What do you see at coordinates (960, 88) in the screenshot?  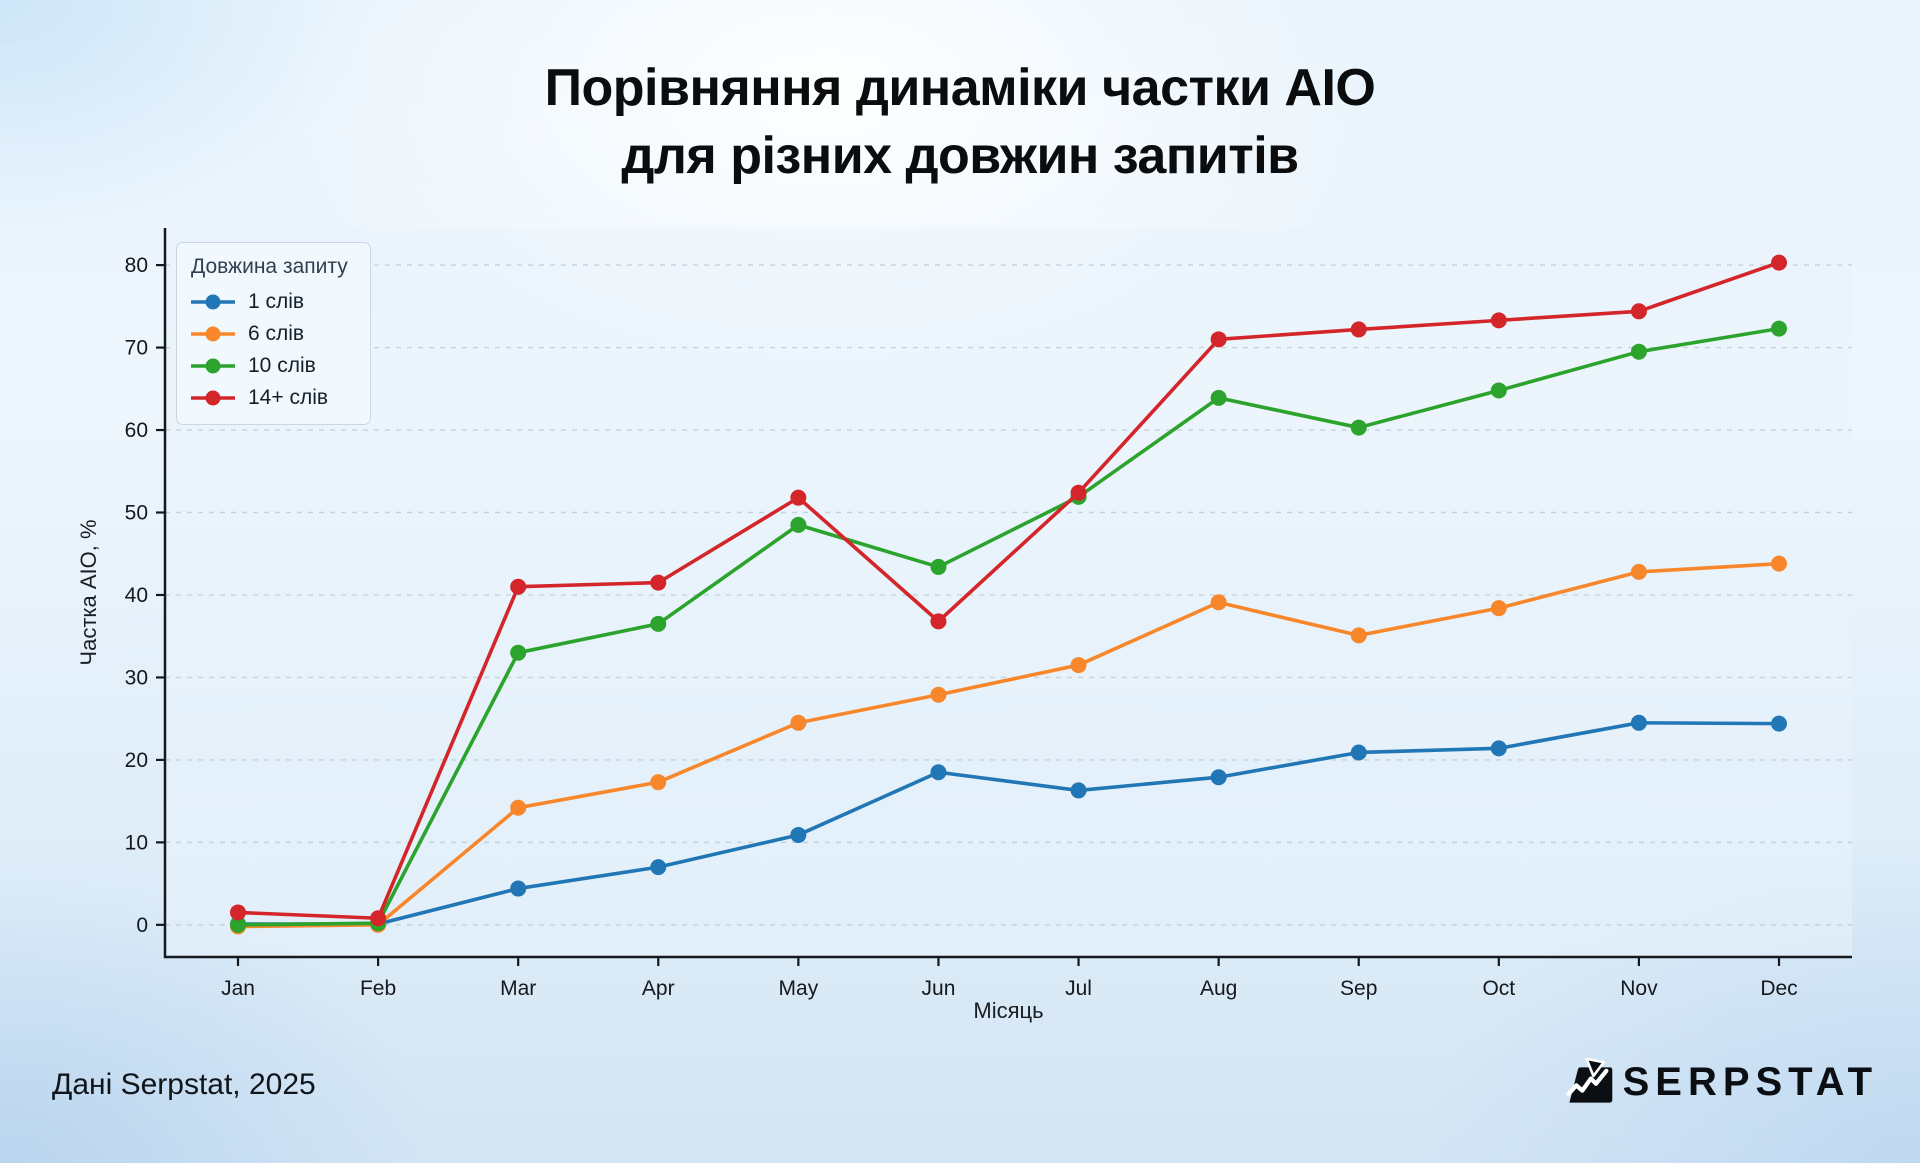 I see `chart-title-line1: Порівняння динаміки частки AIO` at bounding box center [960, 88].